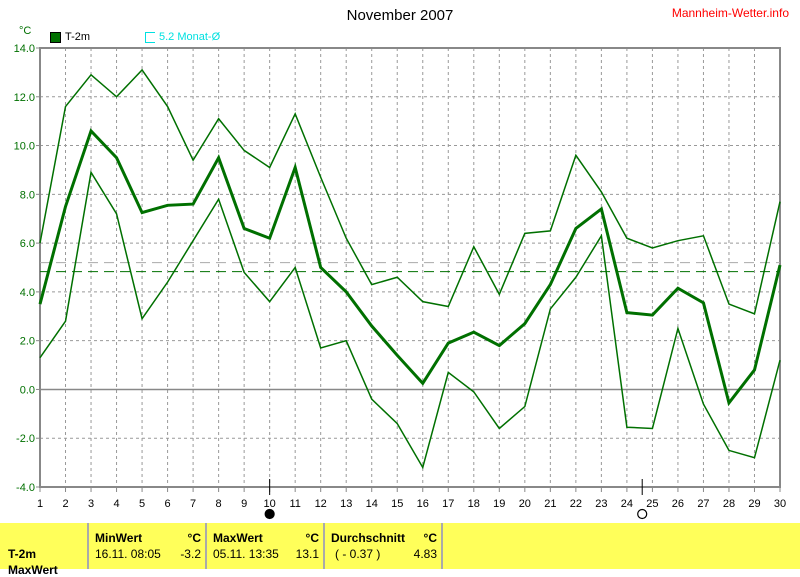 The image size is (800, 577). What do you see at coordinates (27, 342) in the screenshot?
I see `y-tick-label: 2.0` at bounding box center [27, 342].